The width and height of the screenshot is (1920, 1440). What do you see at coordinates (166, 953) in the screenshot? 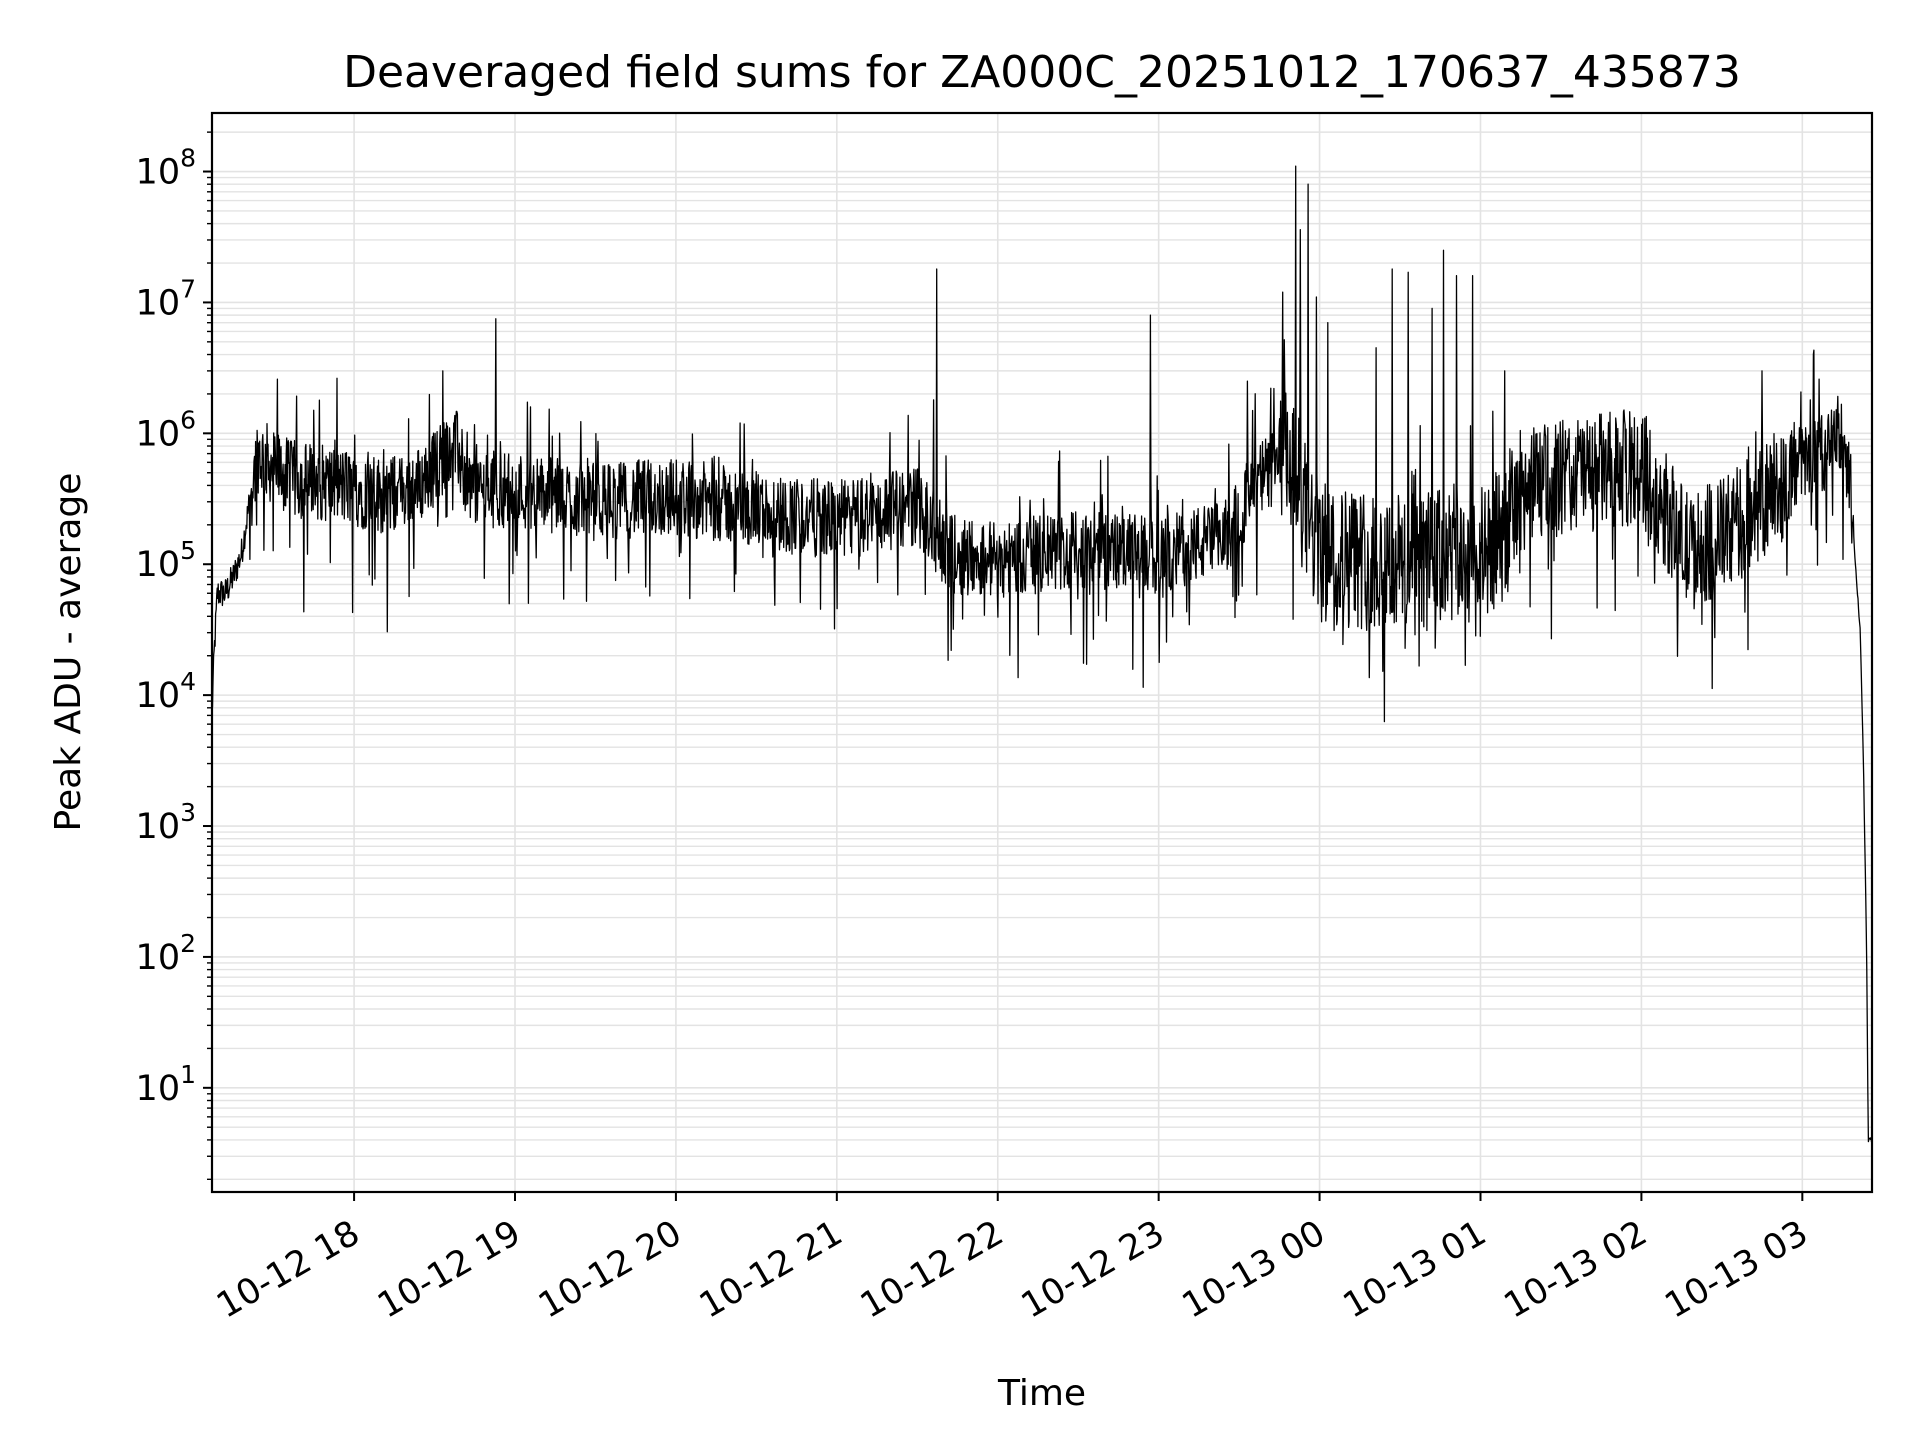
I see `y-tick-label: 10²` at bounding box center [166, 953].